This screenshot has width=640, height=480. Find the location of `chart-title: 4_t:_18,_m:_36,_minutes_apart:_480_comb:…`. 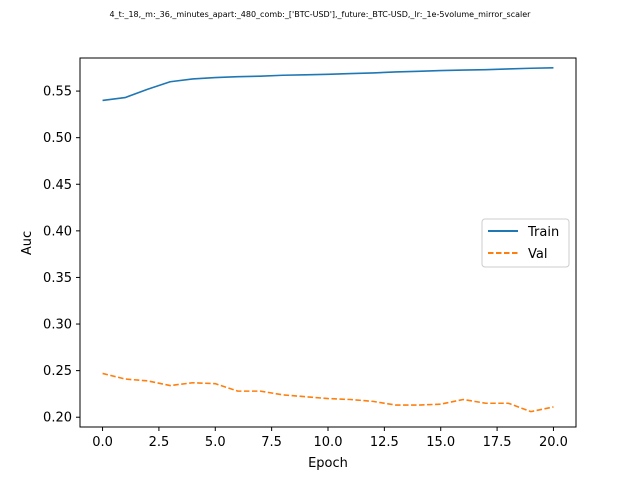

chart-title: 4_t:_18,_m:_36,_minutes_apart:_480_comb:… is located at coordinates (321, 14).